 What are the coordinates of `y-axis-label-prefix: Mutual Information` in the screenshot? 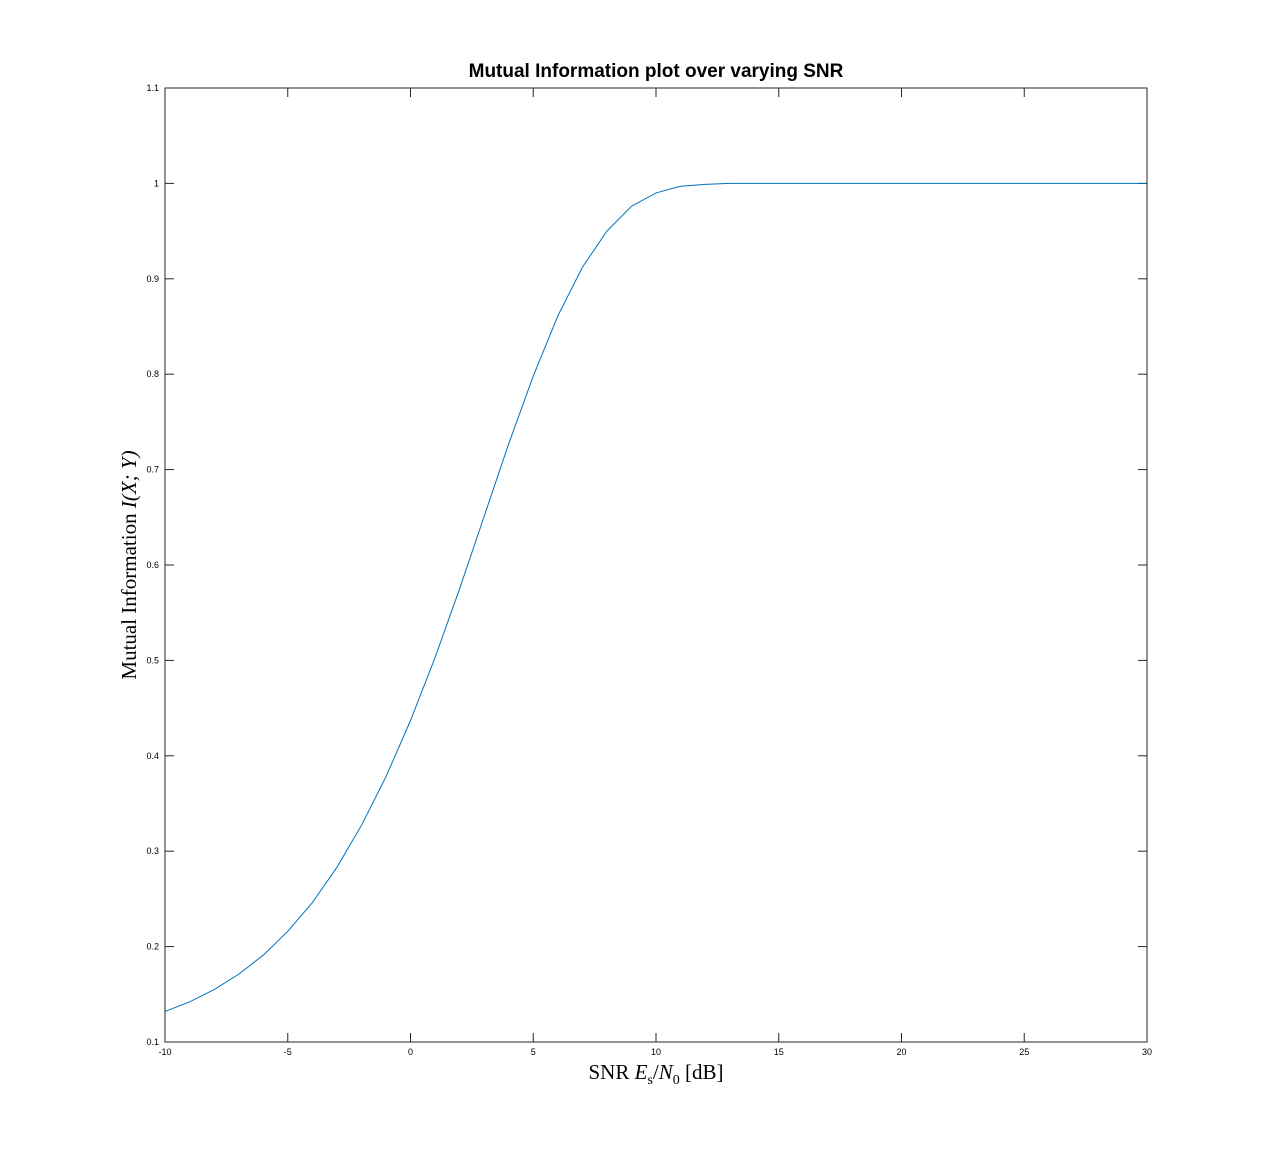 It's located at (129, 593).